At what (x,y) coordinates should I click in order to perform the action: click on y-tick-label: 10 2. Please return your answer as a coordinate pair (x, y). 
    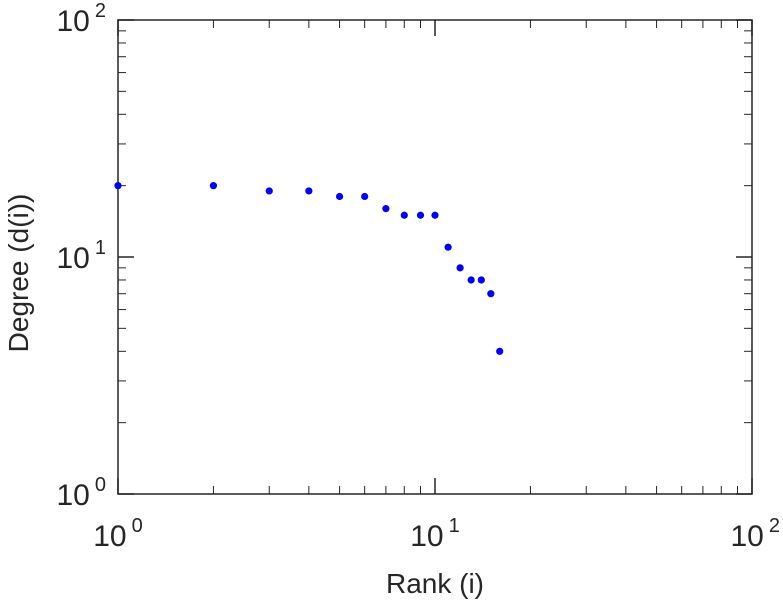
    Looking at the image, I should click on (82, 19).